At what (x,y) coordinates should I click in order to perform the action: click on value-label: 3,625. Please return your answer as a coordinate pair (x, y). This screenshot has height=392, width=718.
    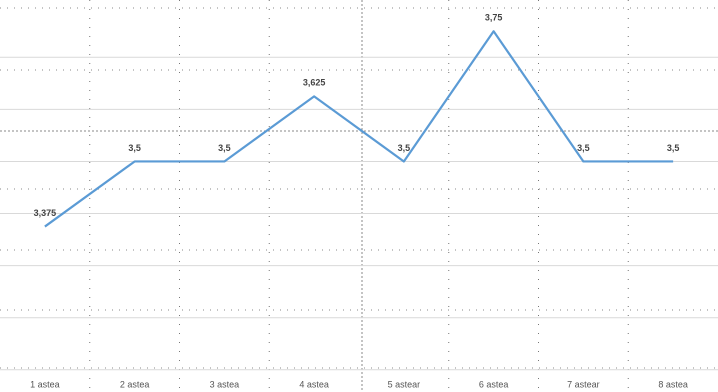
    Looking at the image, I should click on (314, 83).